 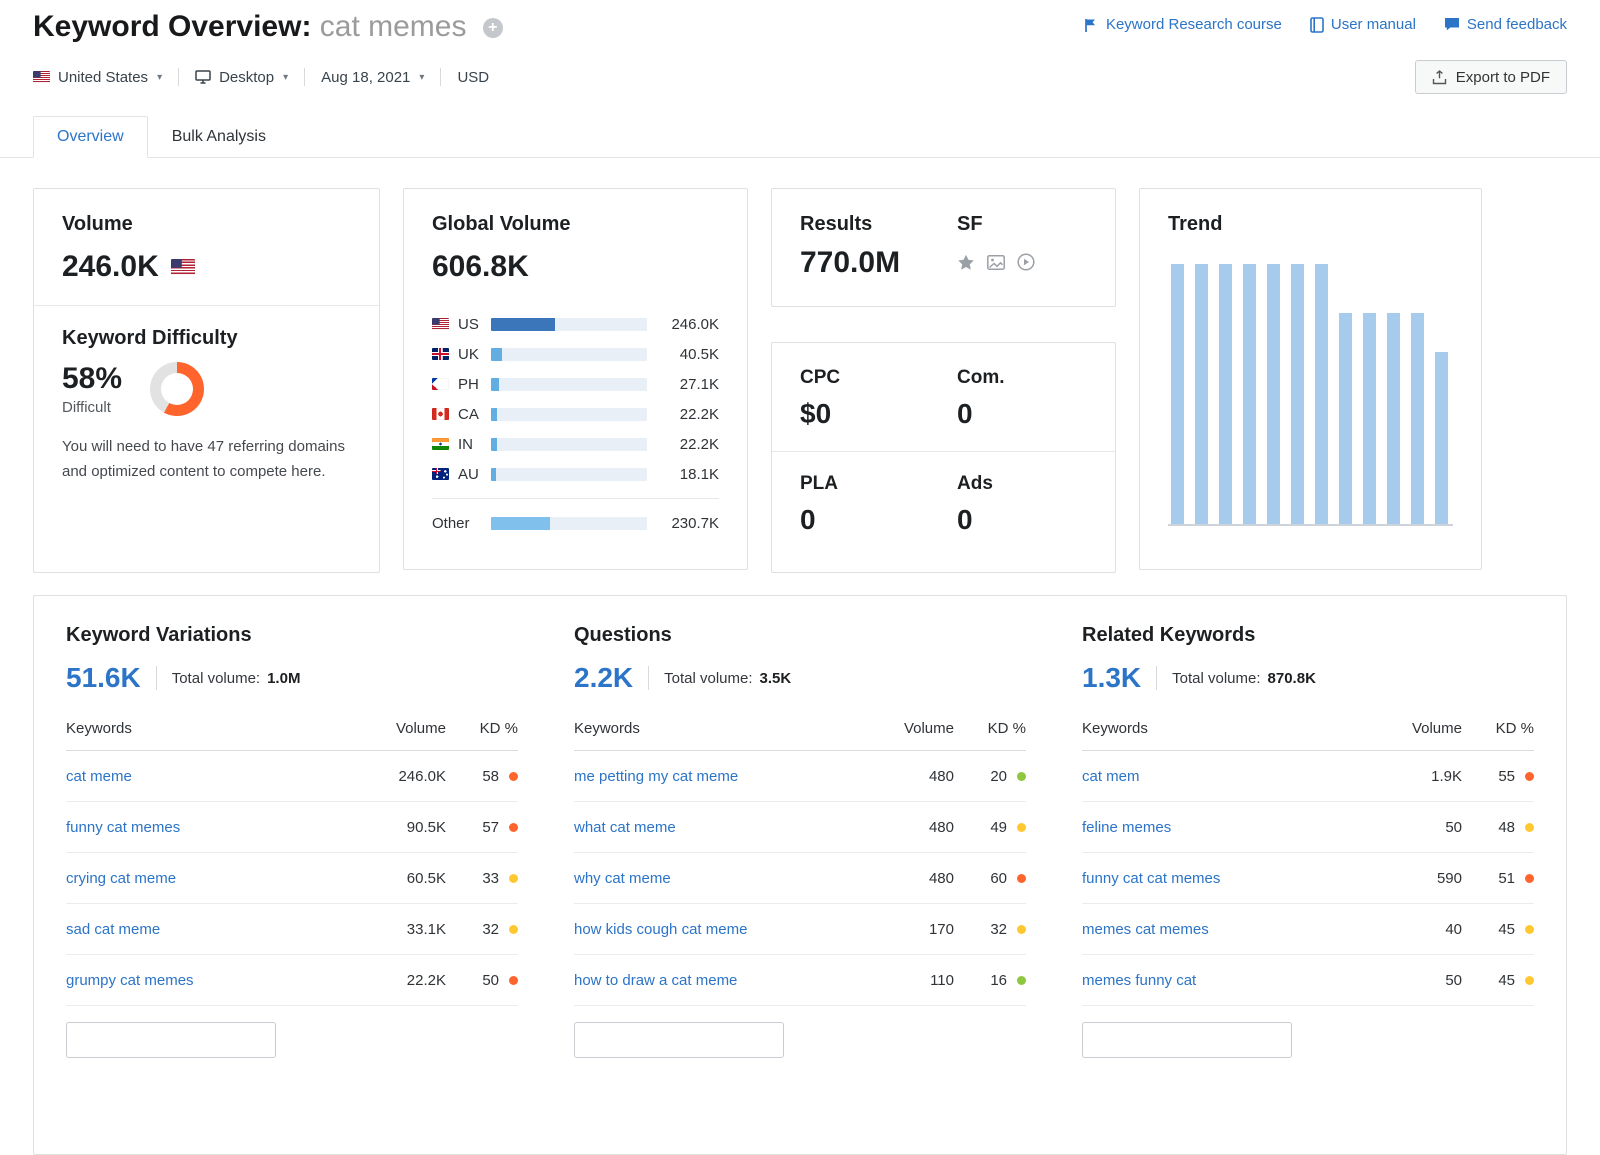 I want to click on kd-donut-chart, so click(x=177, y=389).